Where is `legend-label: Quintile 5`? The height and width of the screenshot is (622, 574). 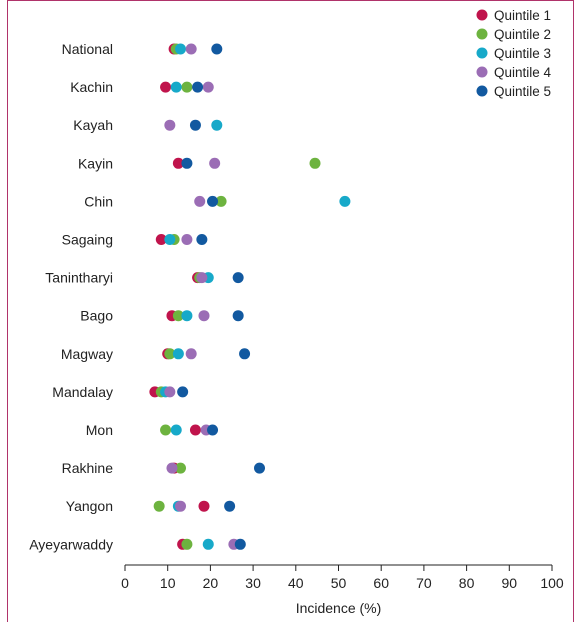 legend-label: Quintile 5 is located at coordinates (522, 91).